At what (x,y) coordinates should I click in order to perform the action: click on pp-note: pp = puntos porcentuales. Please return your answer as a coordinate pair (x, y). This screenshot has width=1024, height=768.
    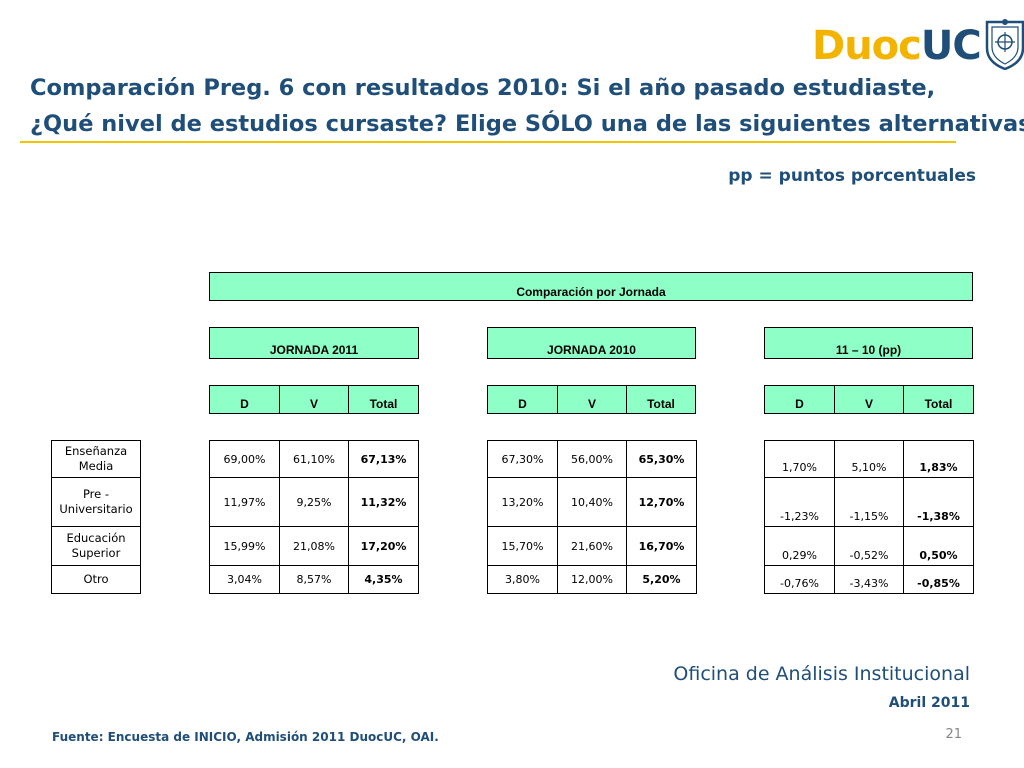
    Looking at the image, I should click on (852, 176).